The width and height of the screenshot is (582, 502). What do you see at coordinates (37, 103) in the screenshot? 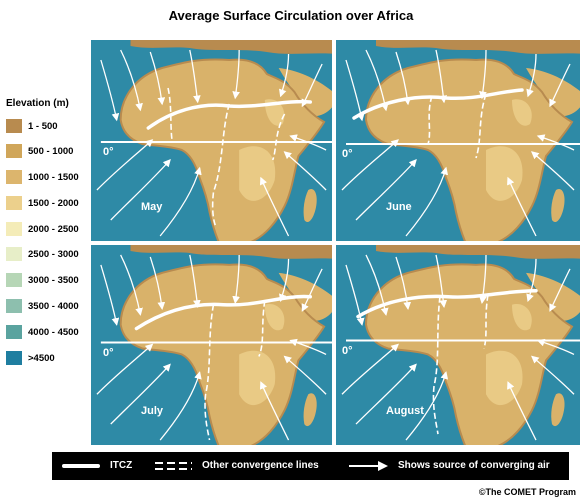
I see `legend-title: Elevation (m)` at bounding box center [37, 103].